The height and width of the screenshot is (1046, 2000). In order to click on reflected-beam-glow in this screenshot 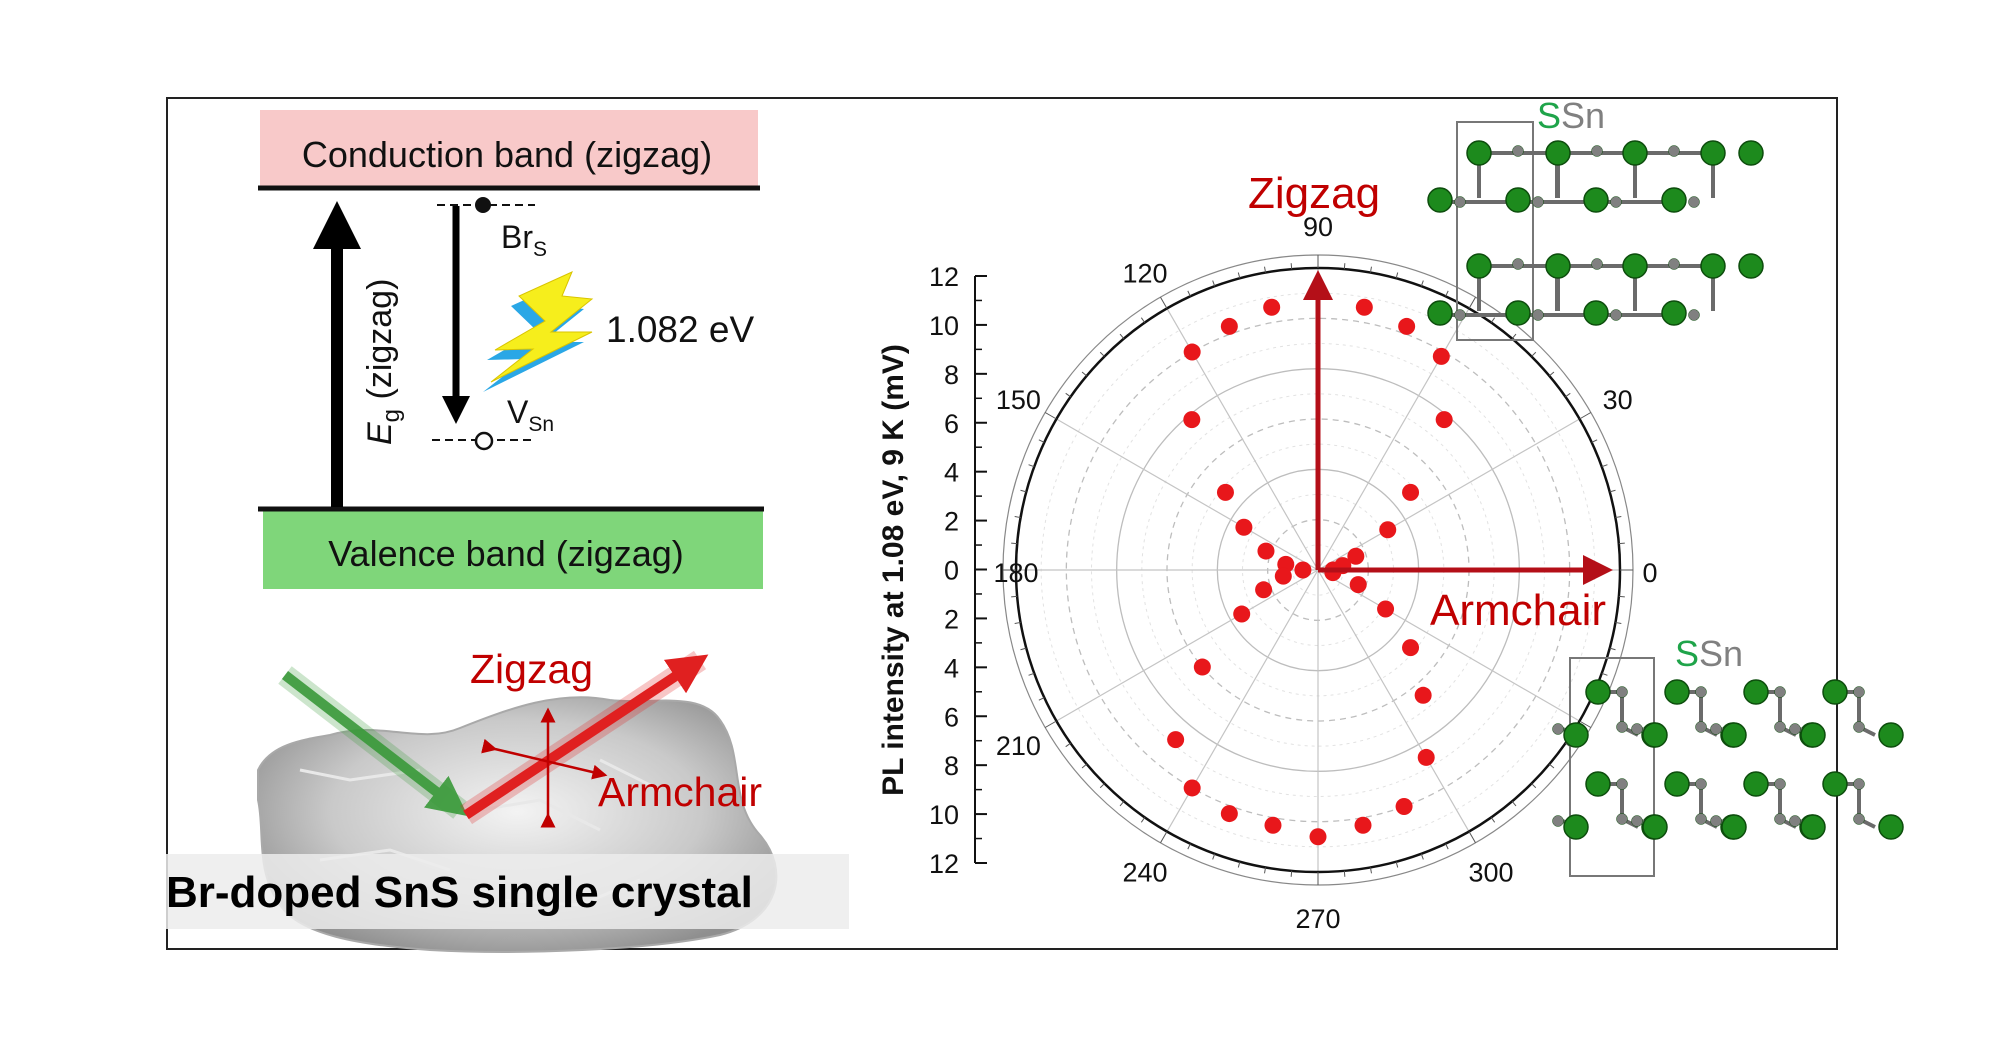, I will do `click(583, 737)`.